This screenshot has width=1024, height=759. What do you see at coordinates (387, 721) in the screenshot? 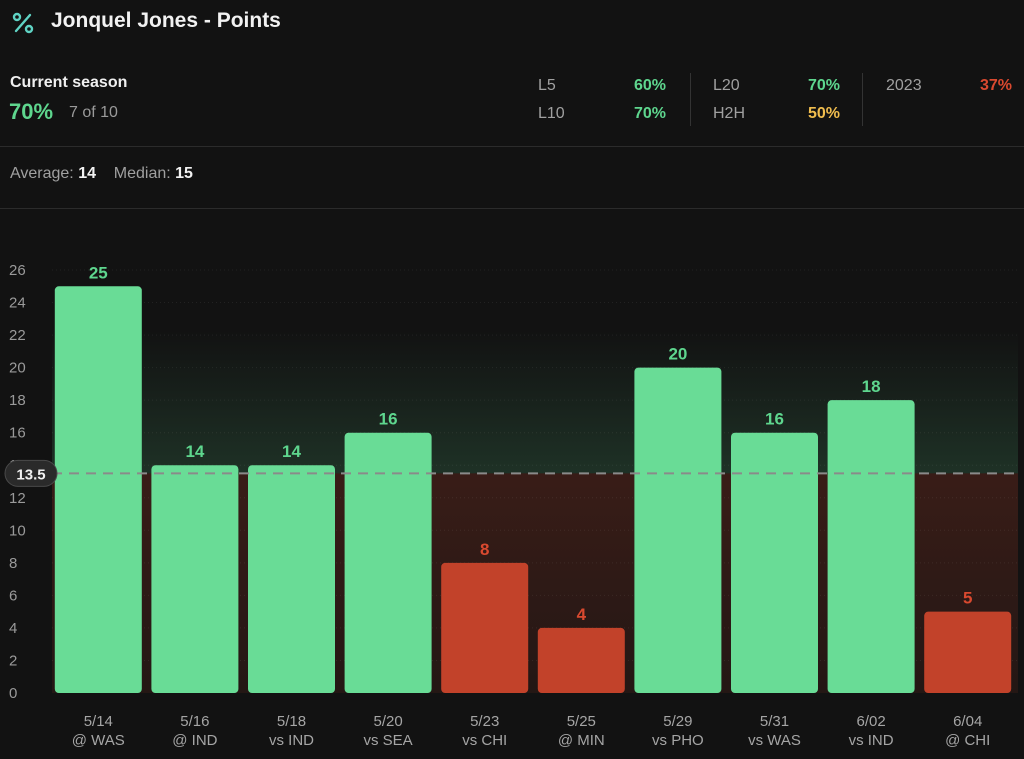
I see `x-tick-date: 5/20` at bounding box center [387, 721].